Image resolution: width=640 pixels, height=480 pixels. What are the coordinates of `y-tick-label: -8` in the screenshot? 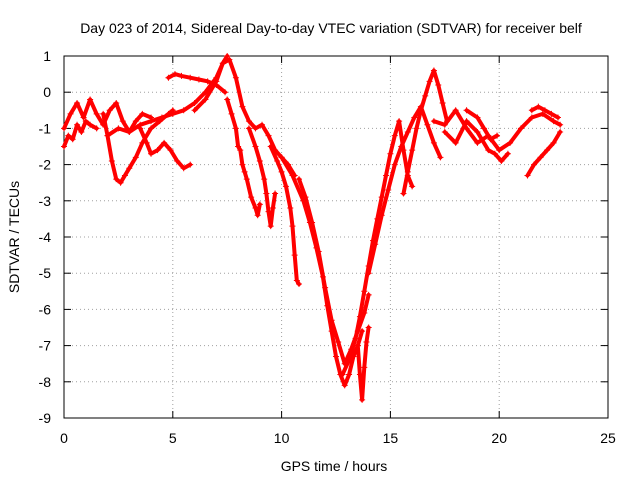 It's located at (45, 382).